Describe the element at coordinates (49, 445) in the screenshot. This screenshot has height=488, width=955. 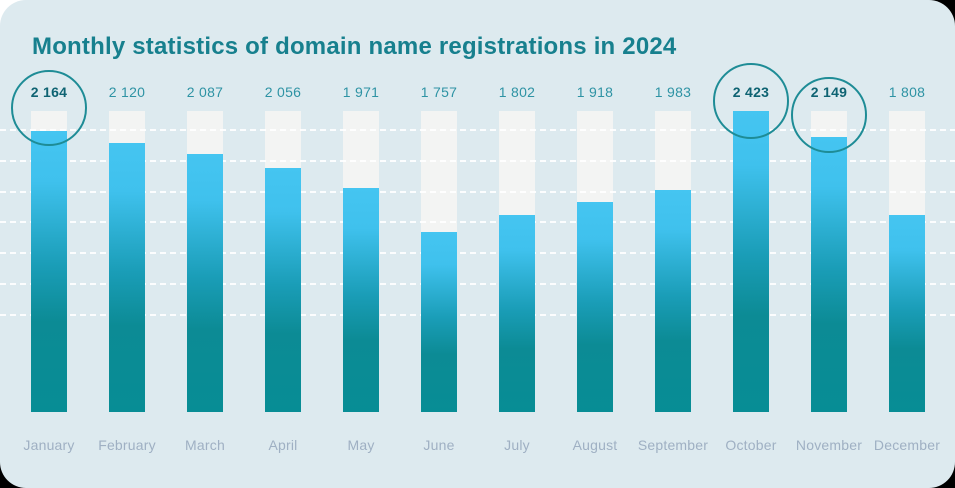
I see `bar-month-label: January` at that location.